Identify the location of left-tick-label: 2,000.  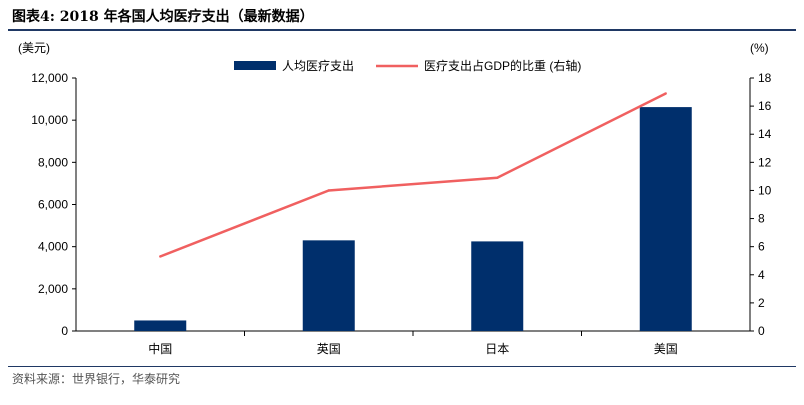
(53, 289).